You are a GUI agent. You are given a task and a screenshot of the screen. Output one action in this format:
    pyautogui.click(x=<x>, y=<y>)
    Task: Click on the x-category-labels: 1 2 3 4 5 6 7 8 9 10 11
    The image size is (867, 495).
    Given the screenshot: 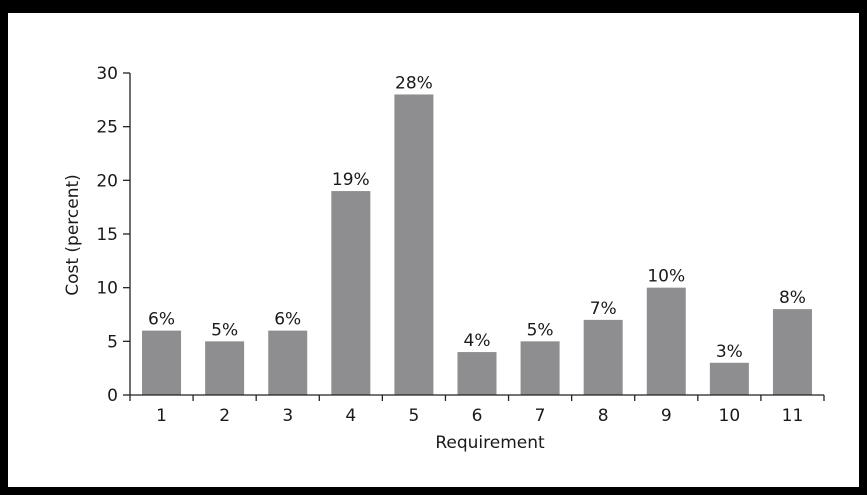 What is the action you would take?
    pyautogui.click(x=479, y=416)
    